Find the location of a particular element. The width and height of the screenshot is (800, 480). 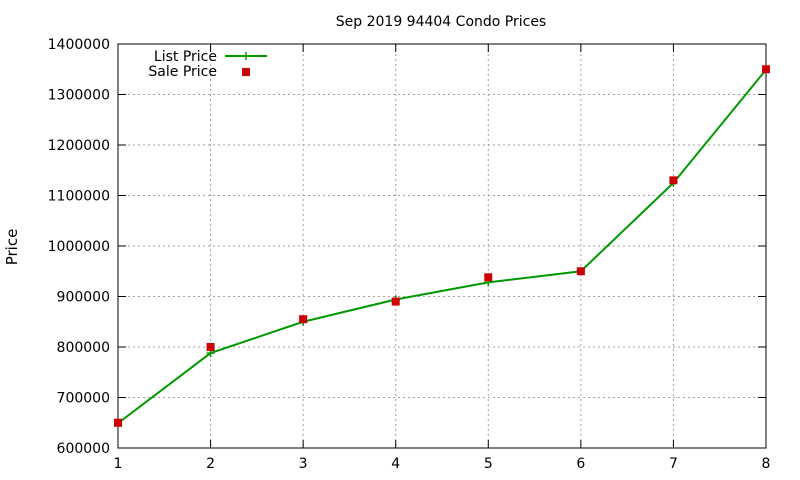

y-axis-label: Price is located at coordinates (12, 247).